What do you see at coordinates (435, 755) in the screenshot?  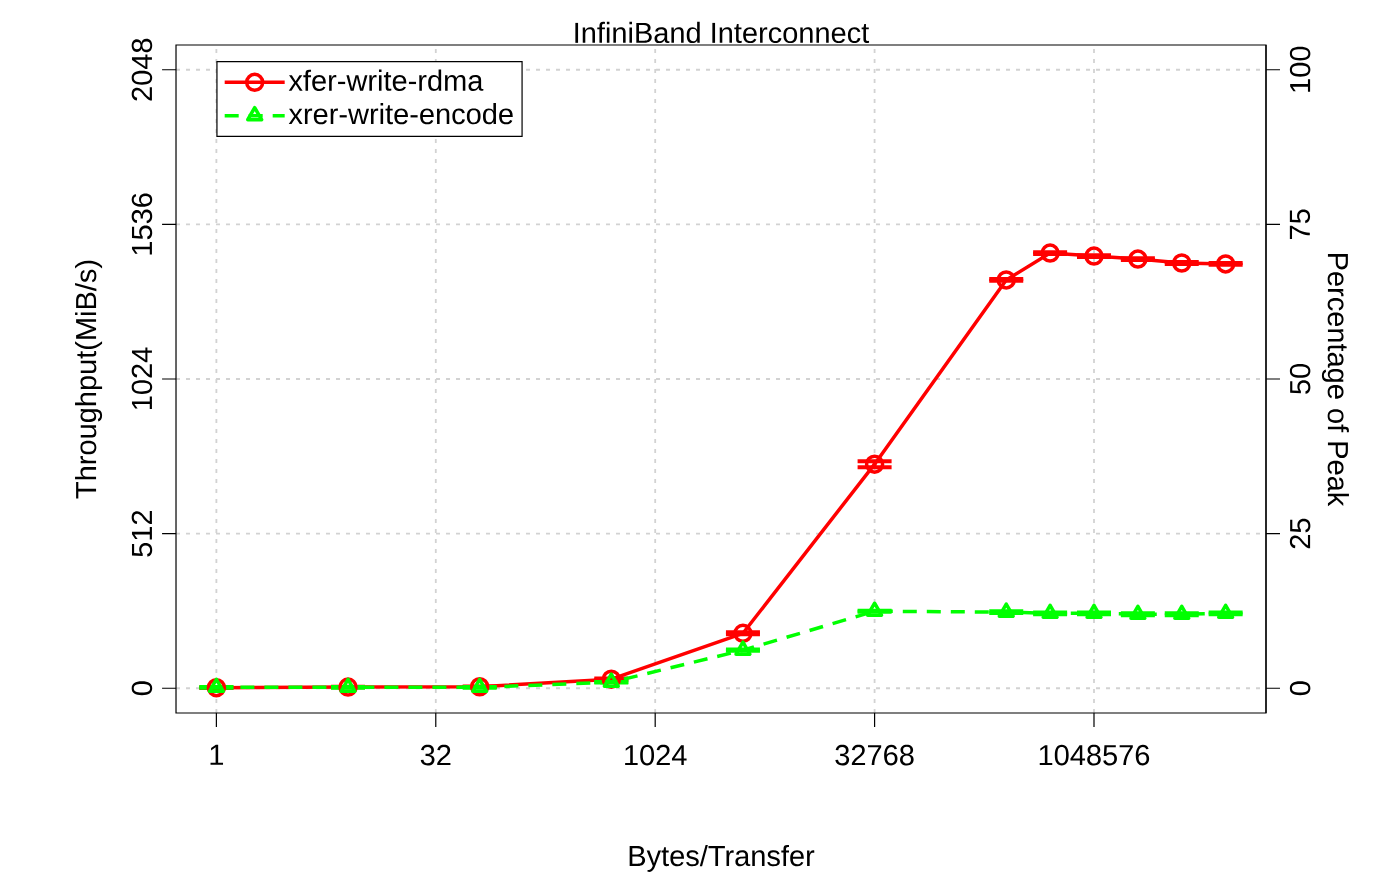 I see `x-tick-label: 32` at bounding box center [435, 755].